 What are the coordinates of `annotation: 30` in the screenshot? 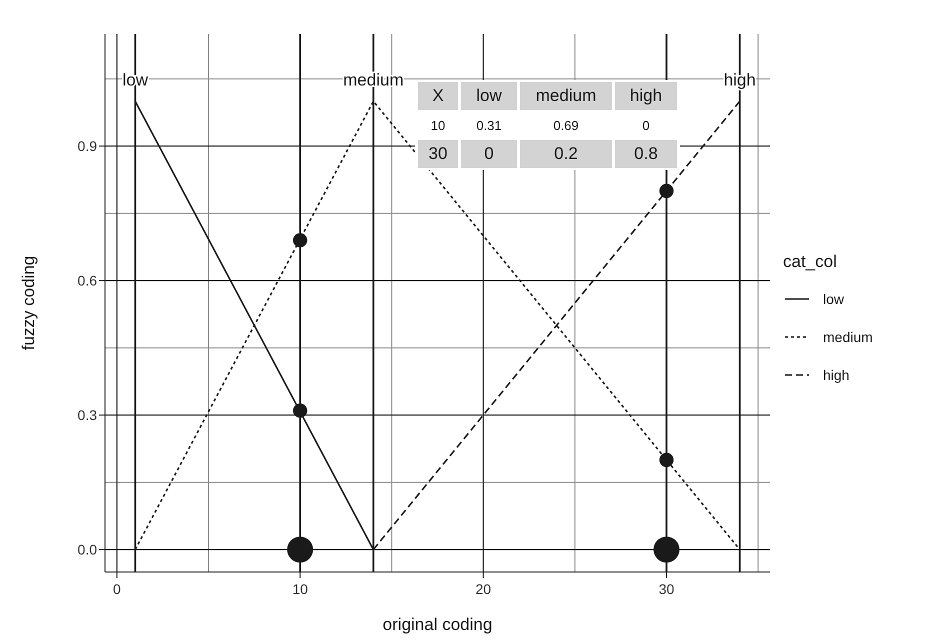 It's located at (438, 154).